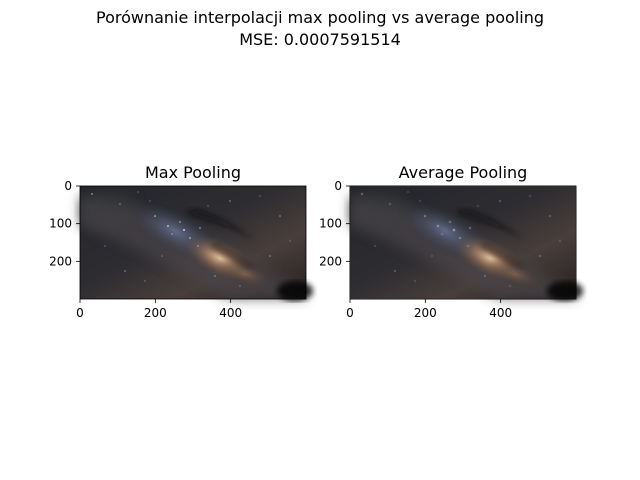 This screenshot has height=480, width=640. I want to click on subplot-average-pooling: Average Pooling 0 200 400 0 100 200, so click(451, 241).